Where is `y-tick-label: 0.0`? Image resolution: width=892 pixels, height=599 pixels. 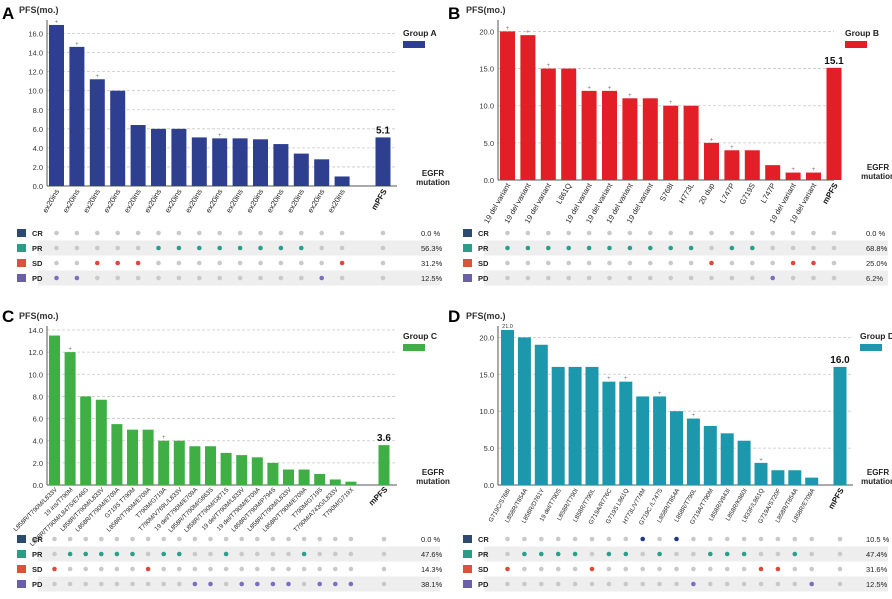
y-tick-label: 0.0 is located at coordinates (38, 485).